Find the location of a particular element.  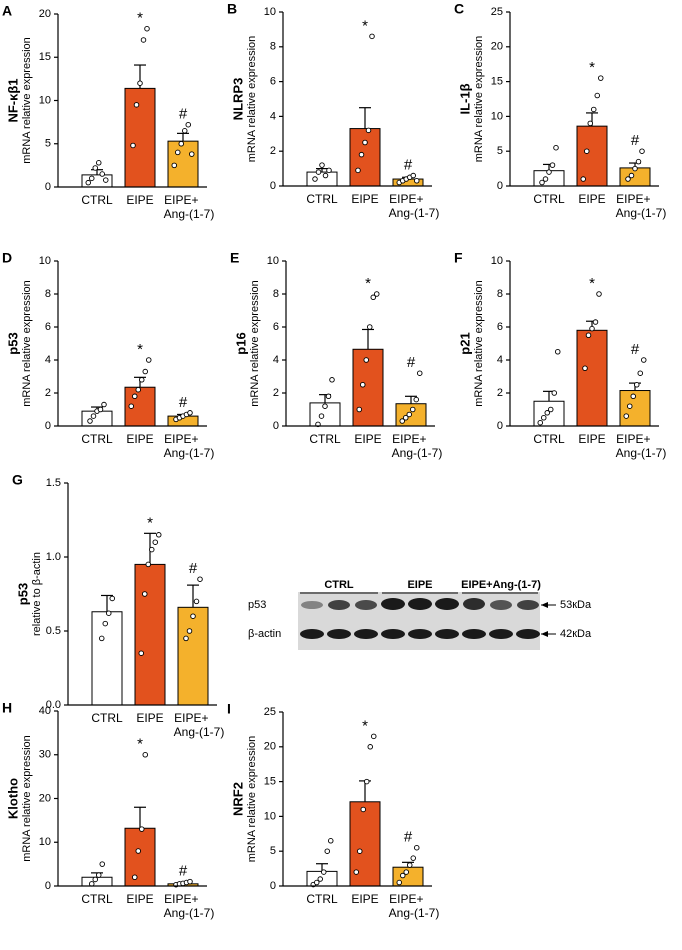

y-tick-label: 25 is located at coordinates (497, 12).